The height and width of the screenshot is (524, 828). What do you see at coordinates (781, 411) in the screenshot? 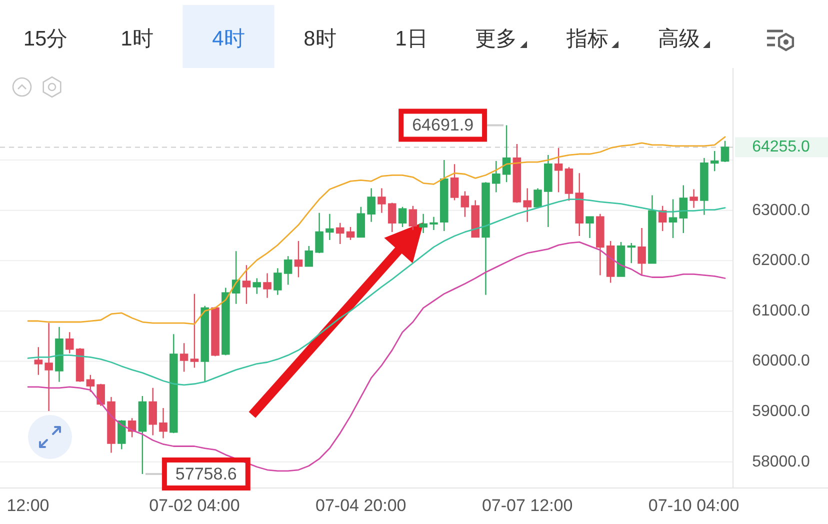
I see `y-tick-label: 59000.0` at bounding box center [781, 411].